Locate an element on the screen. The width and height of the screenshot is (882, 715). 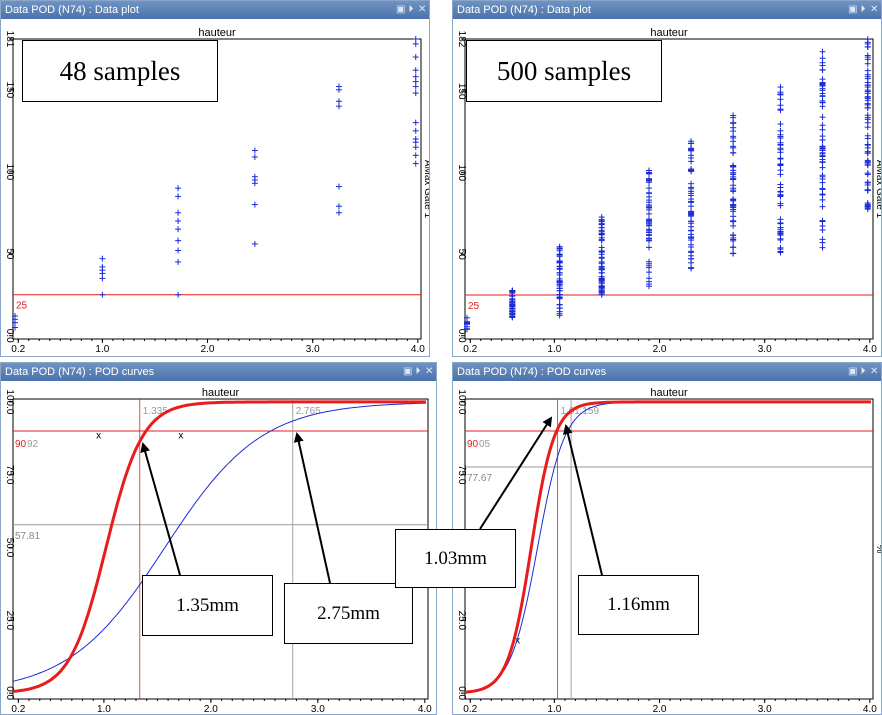
crossing-label: 1.159 is located at coordinates (586, 411).